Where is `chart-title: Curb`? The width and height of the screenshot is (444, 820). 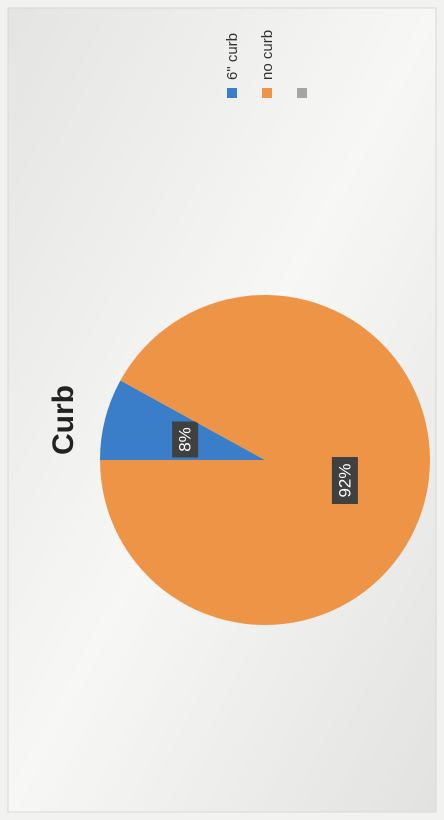
chart-title: Curb is located at coordinates (63, 420).